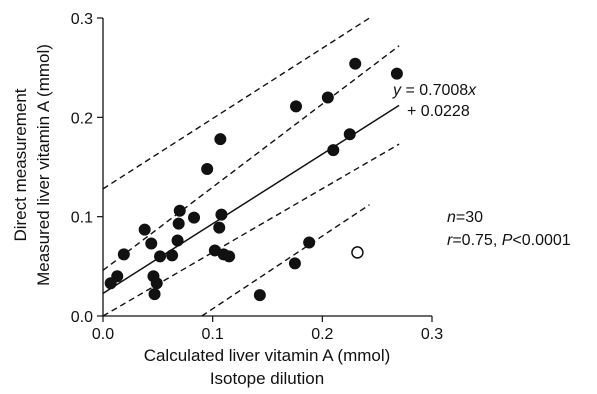  Describe the element at coordinates (397, 90) in the screenshot. I see `equation-y-symbol: y` at that location.